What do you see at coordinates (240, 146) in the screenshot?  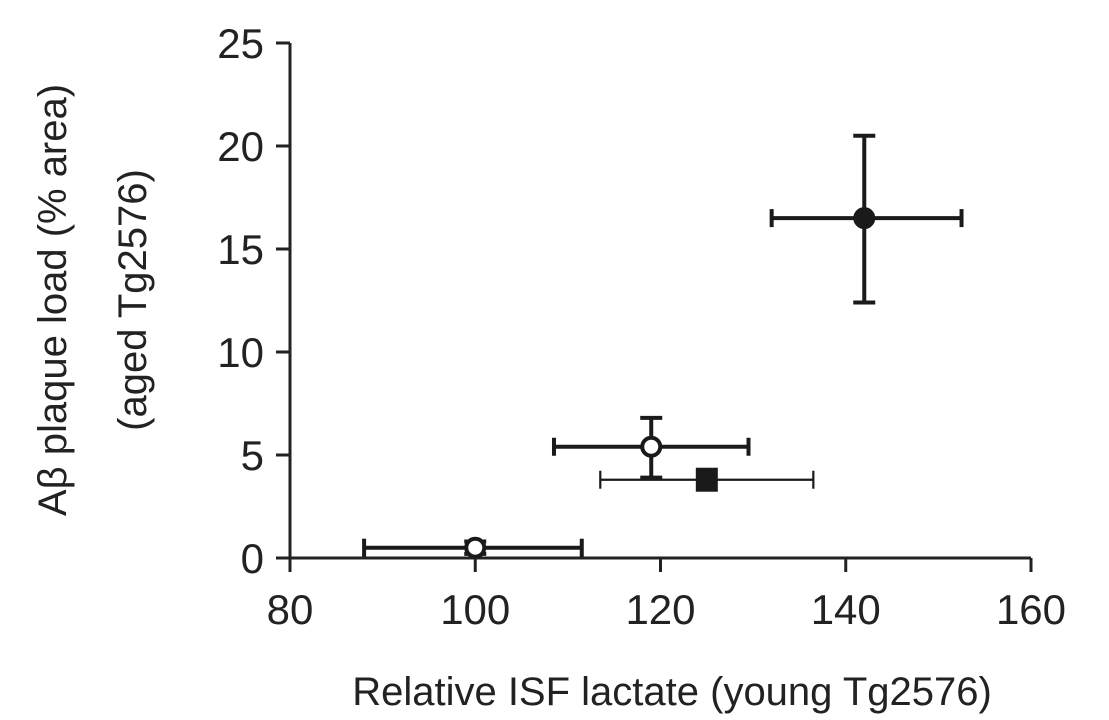 I see `y-tick-label: 20` at bounding box center [240, 146].